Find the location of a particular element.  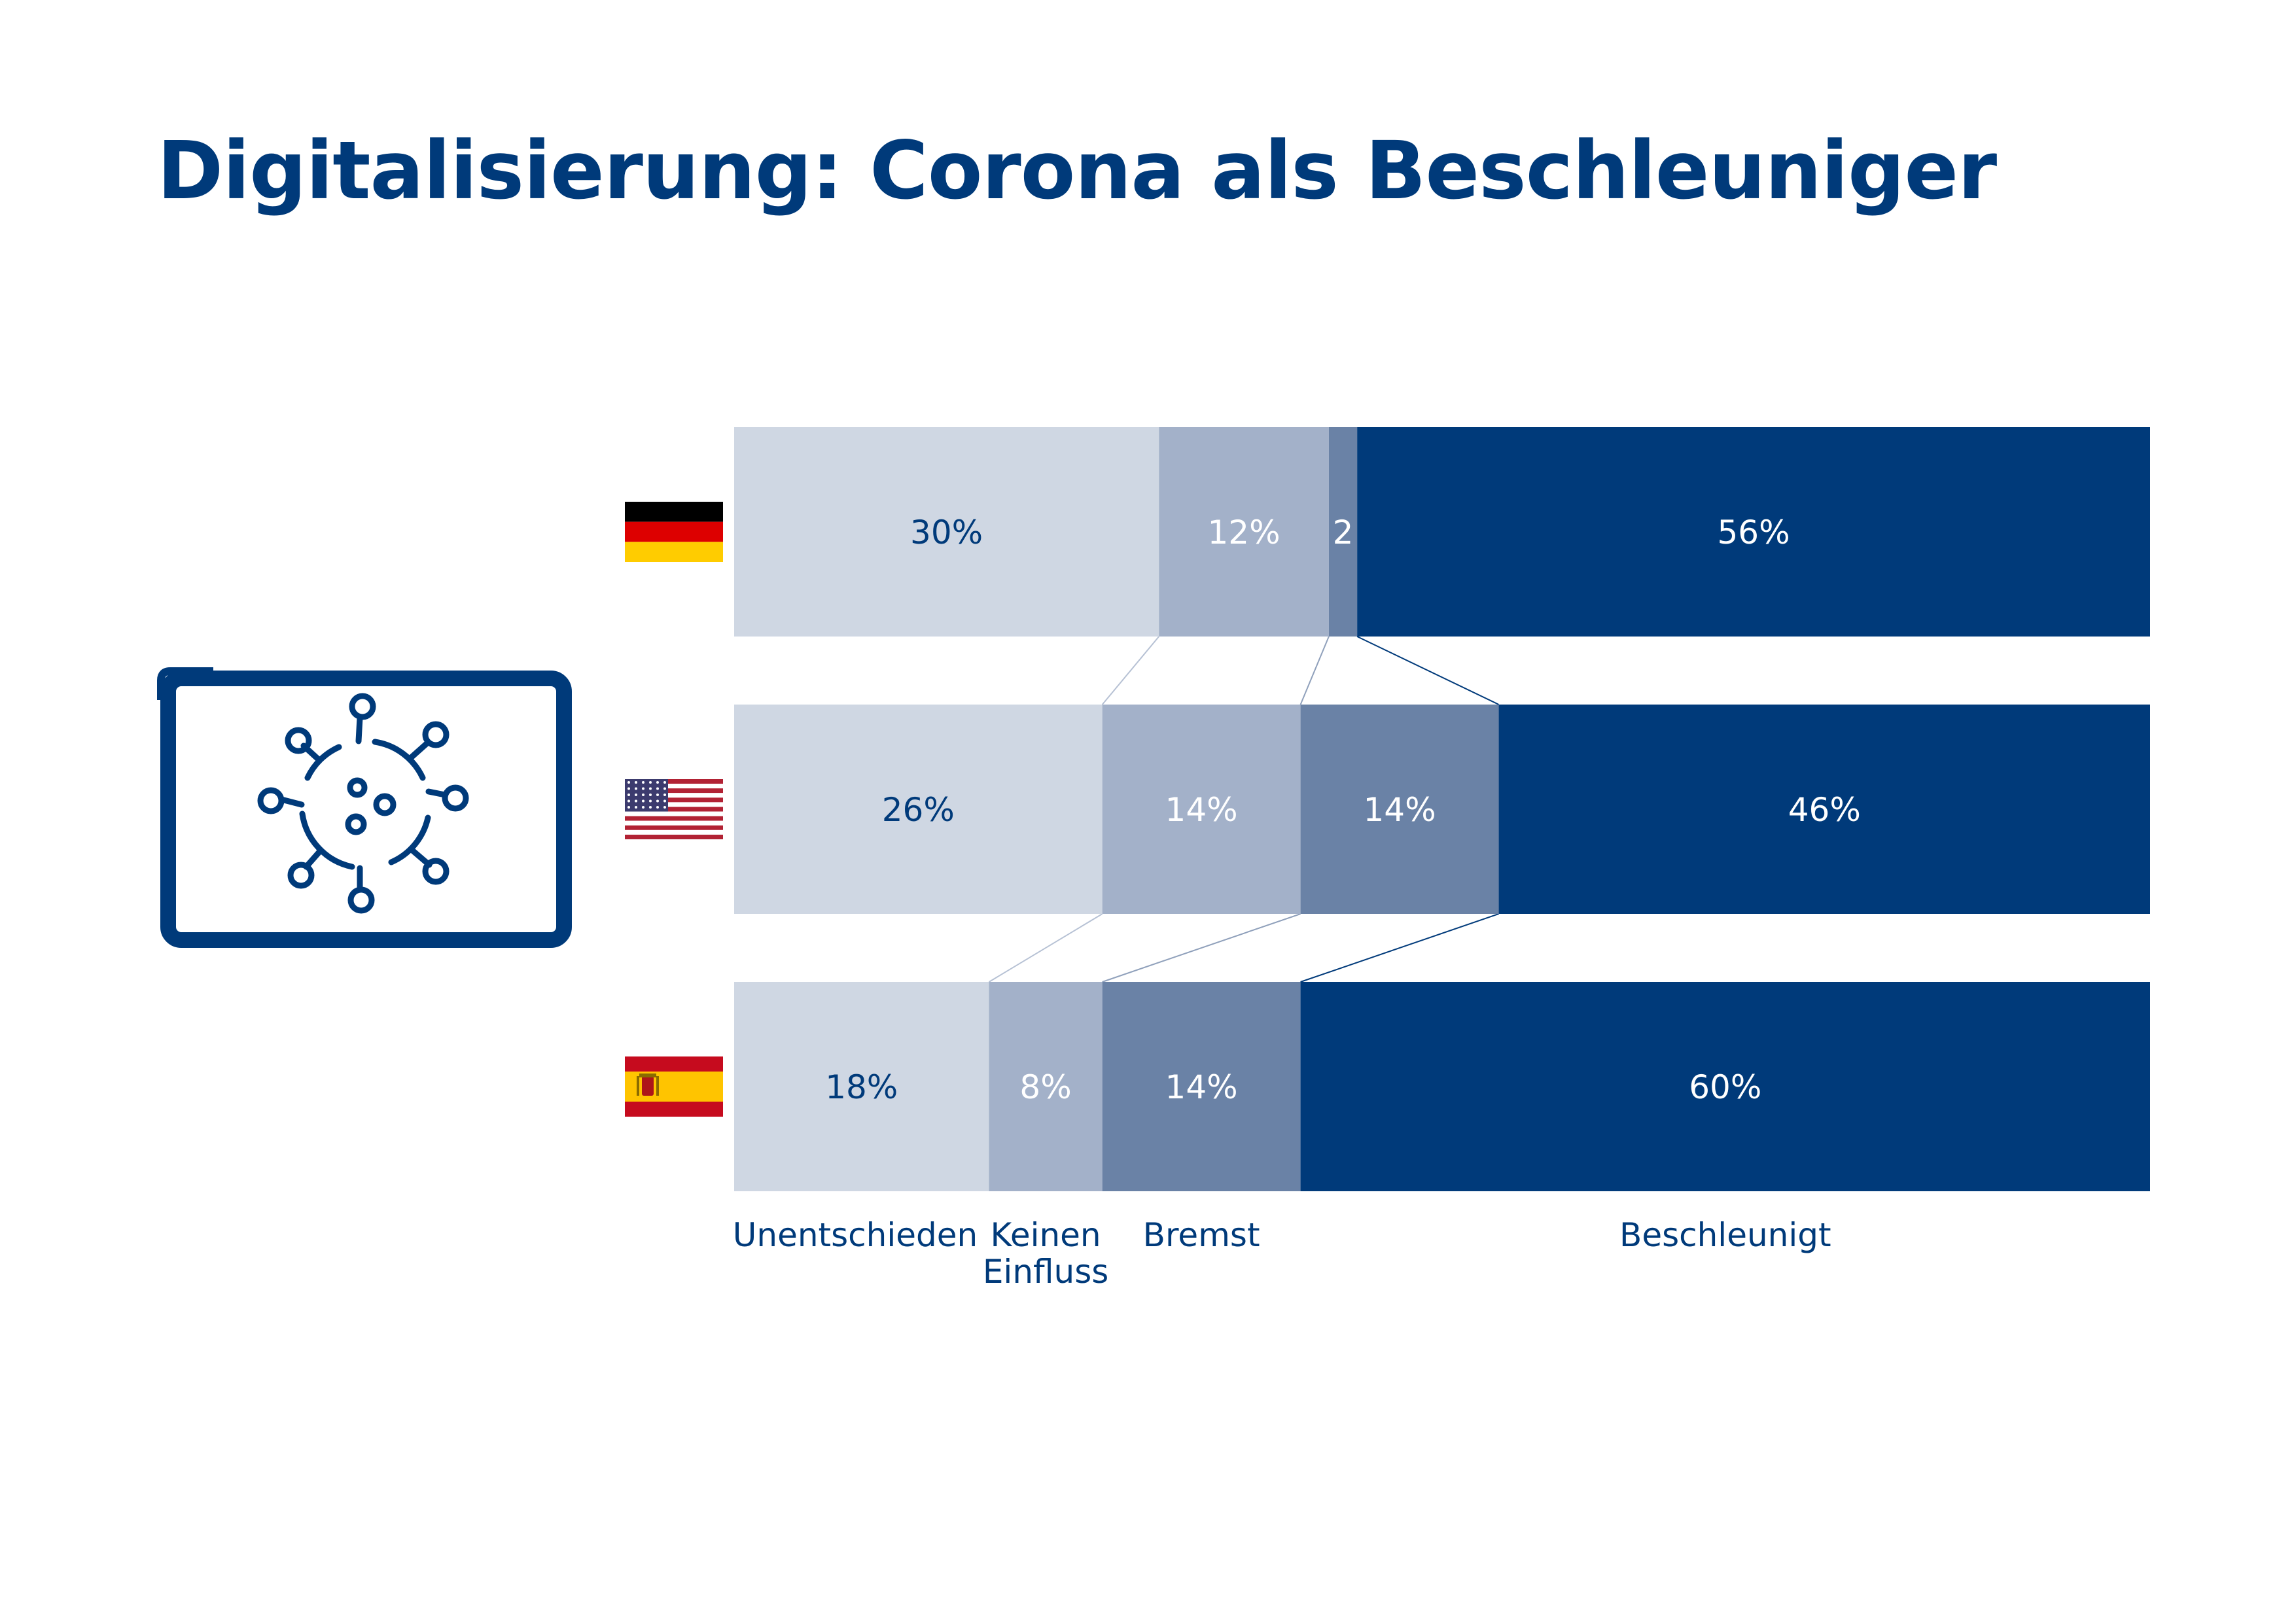

country-flags is located at coordinates (674, 810).